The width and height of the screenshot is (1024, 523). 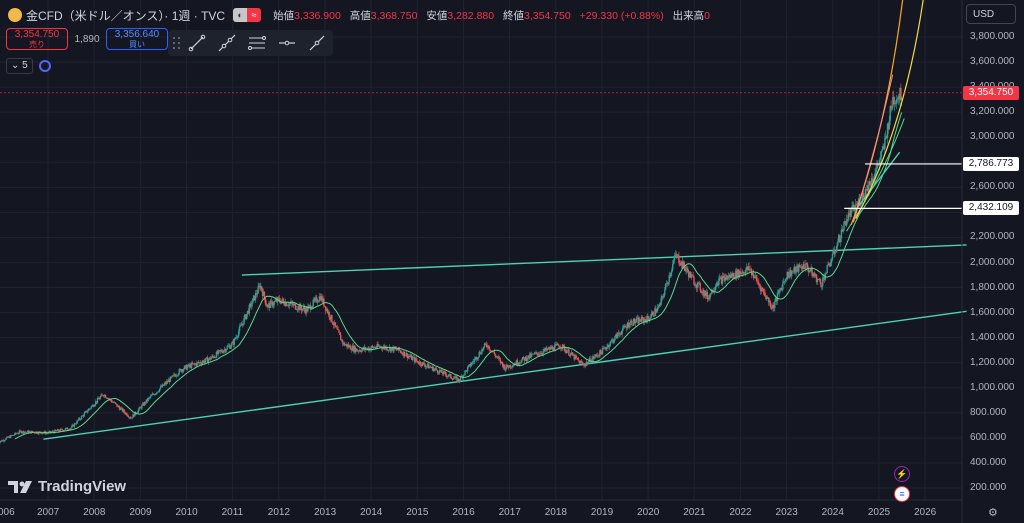 What do you see at coordinates (287, 43) in the screenshot?
I see `horizontal-line-tool` at bounding box center [287, 43].